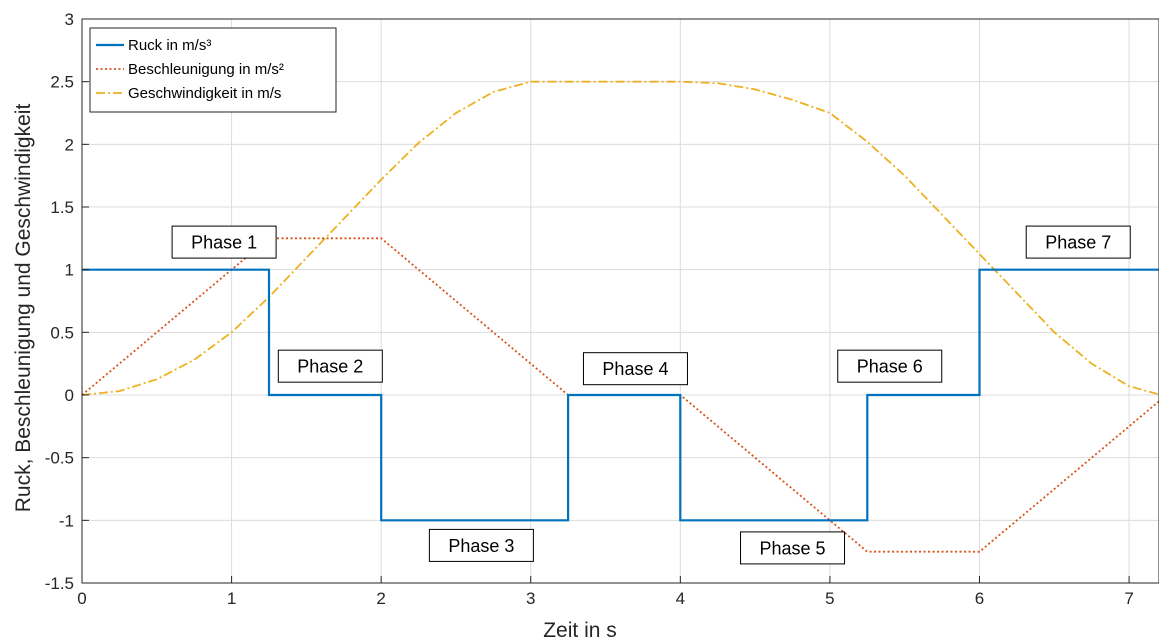 The height and width of the screenshot is (642, 1159). I want to click on x-tick-label: 3, so click(530, 598).